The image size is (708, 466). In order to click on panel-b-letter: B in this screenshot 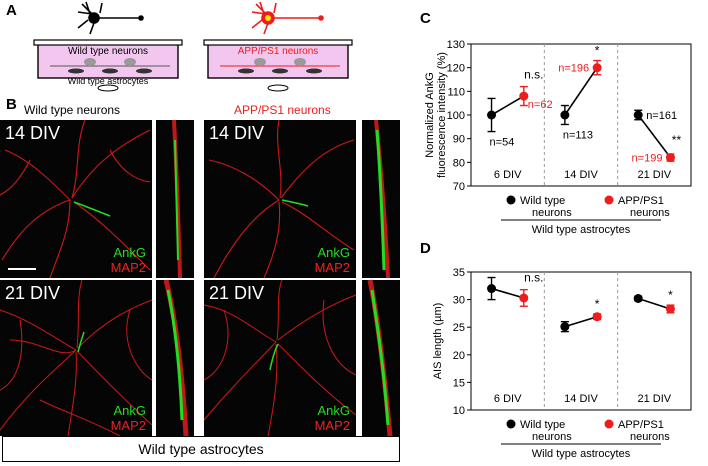, I will do `click(11, 104)`.